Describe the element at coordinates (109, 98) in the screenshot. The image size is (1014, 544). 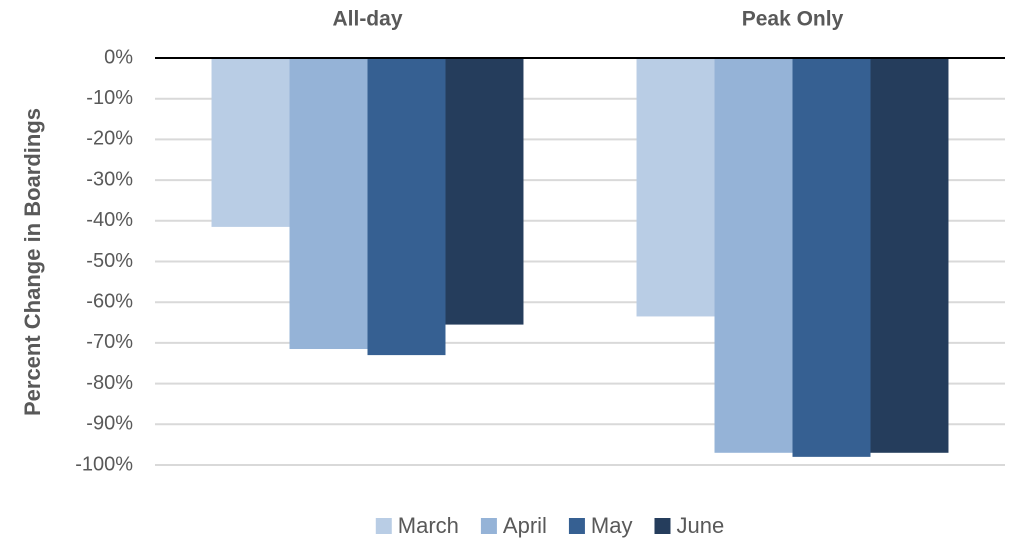
I see `y-tick-label: -10%` at that location.